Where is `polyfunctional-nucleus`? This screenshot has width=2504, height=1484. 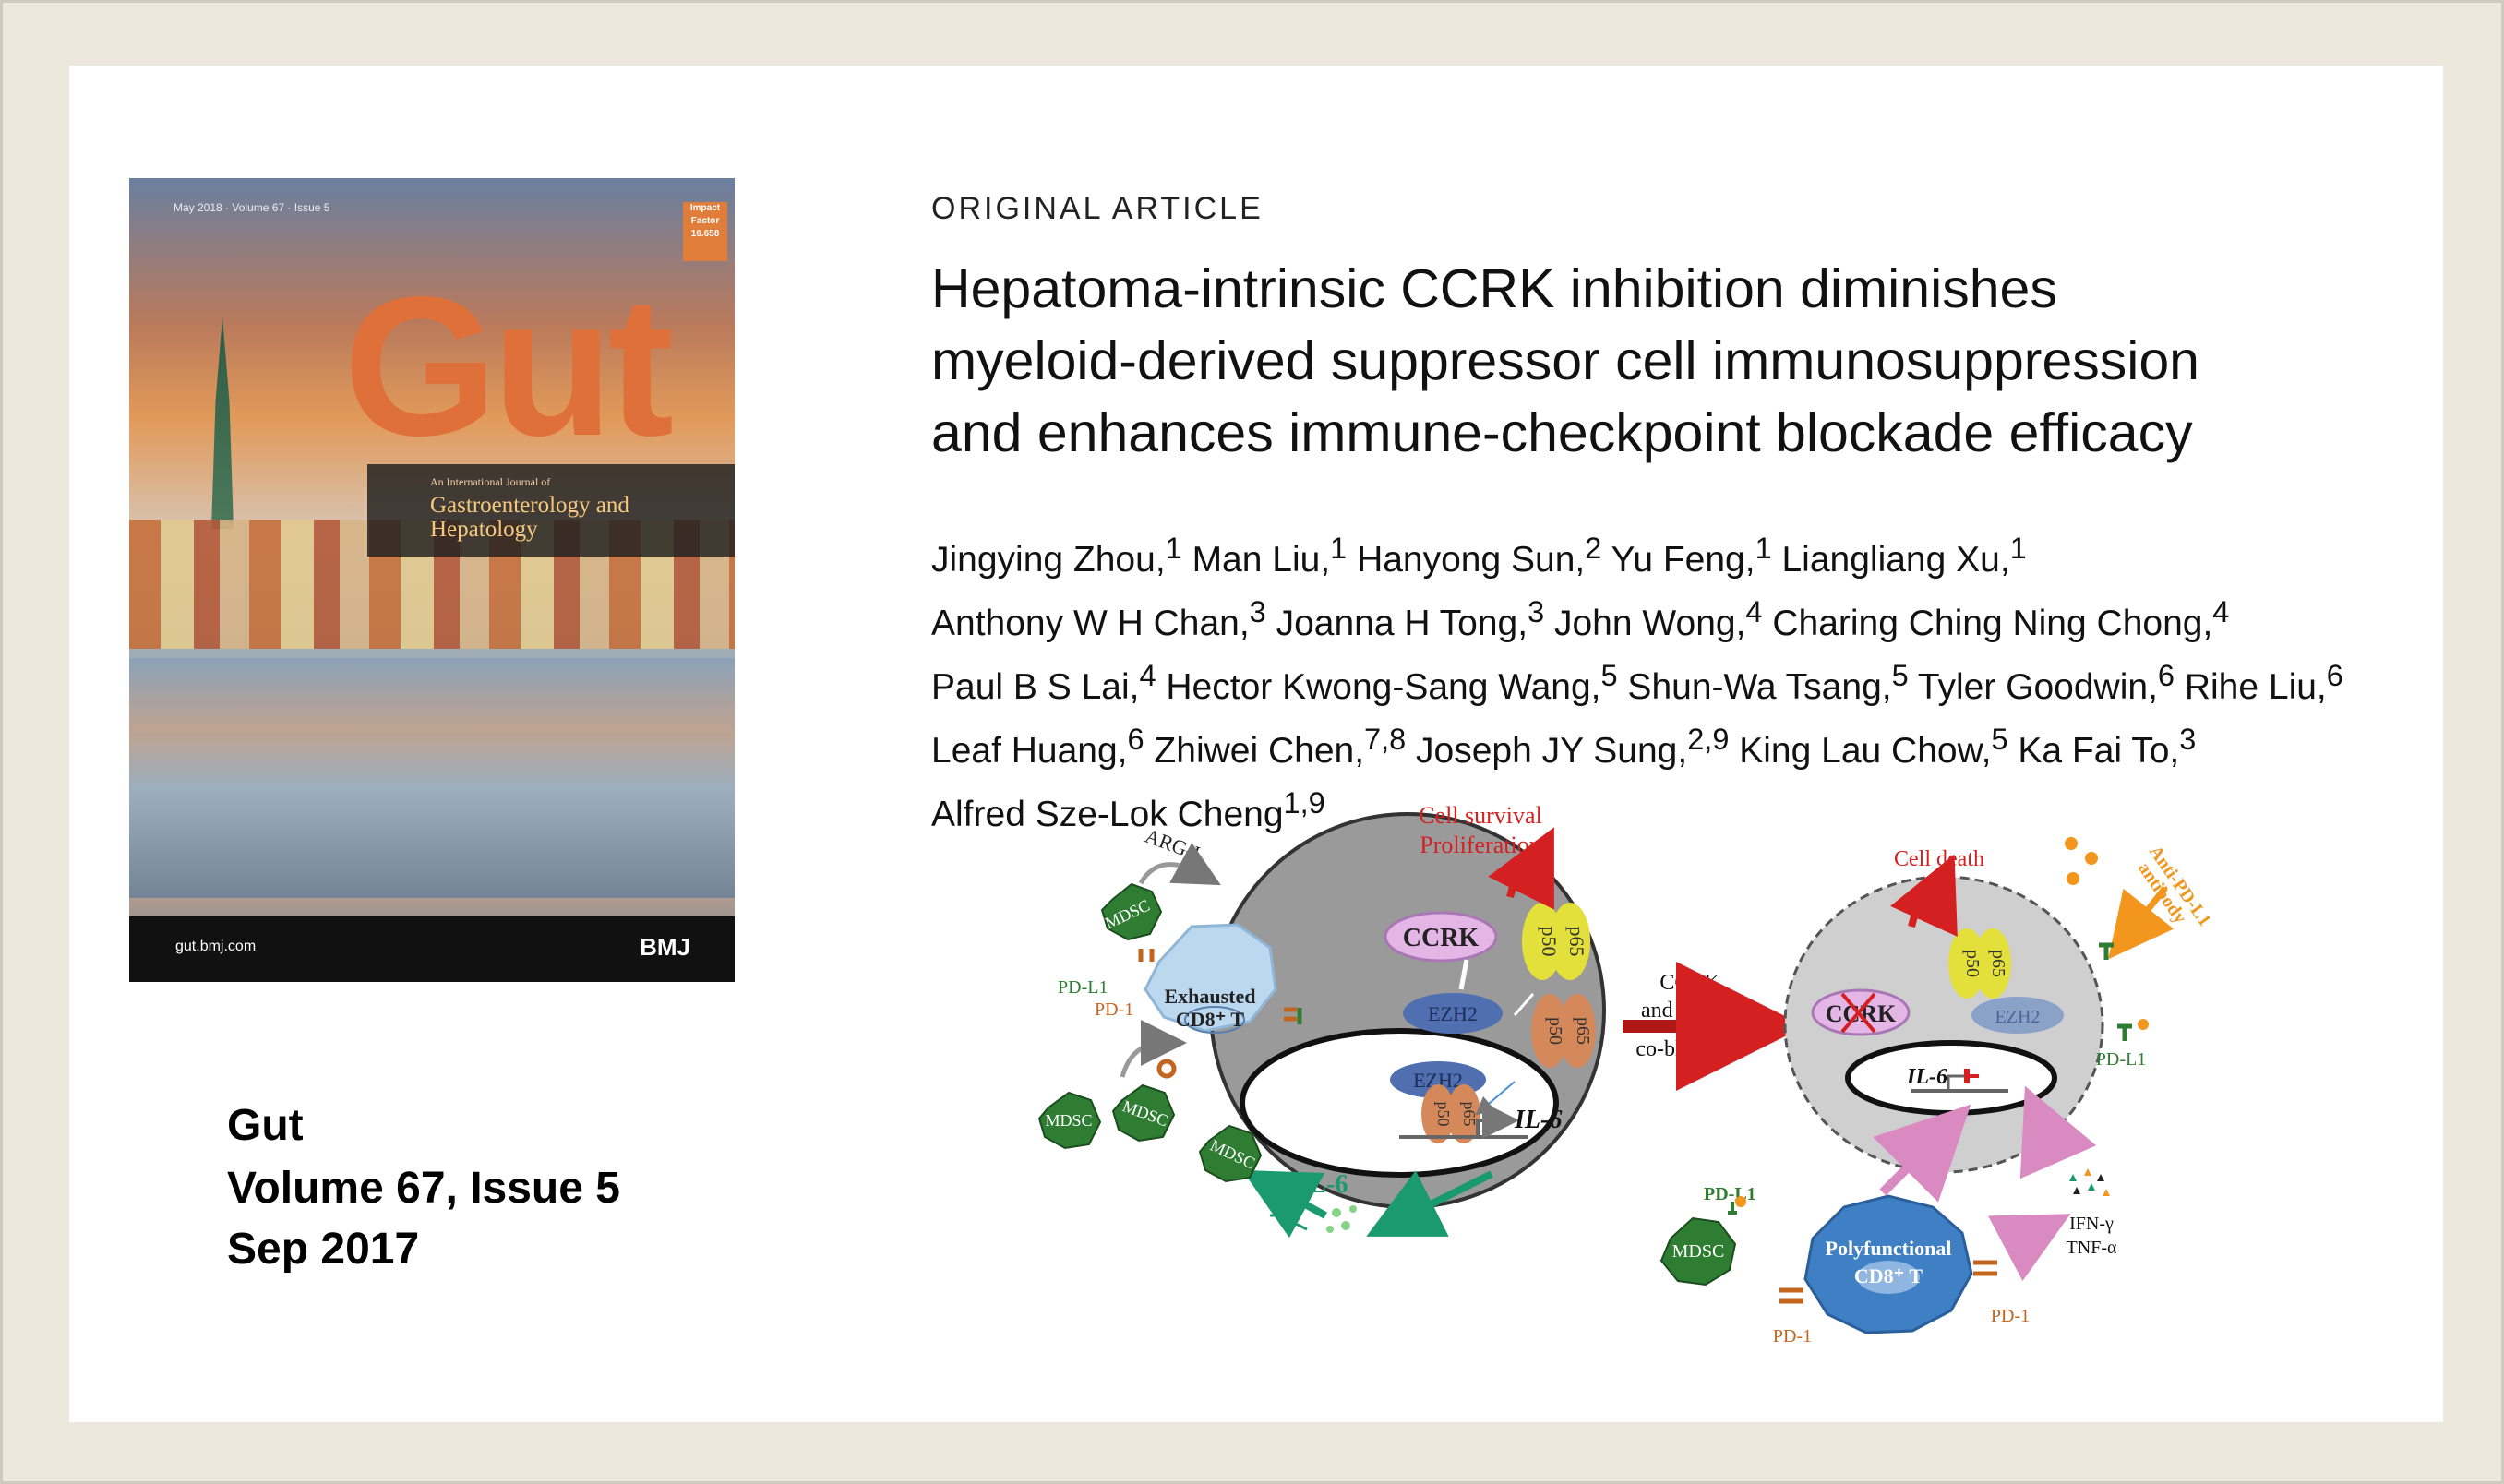
polyfunctional-nucleus is located at coordinates (1888, 1277).